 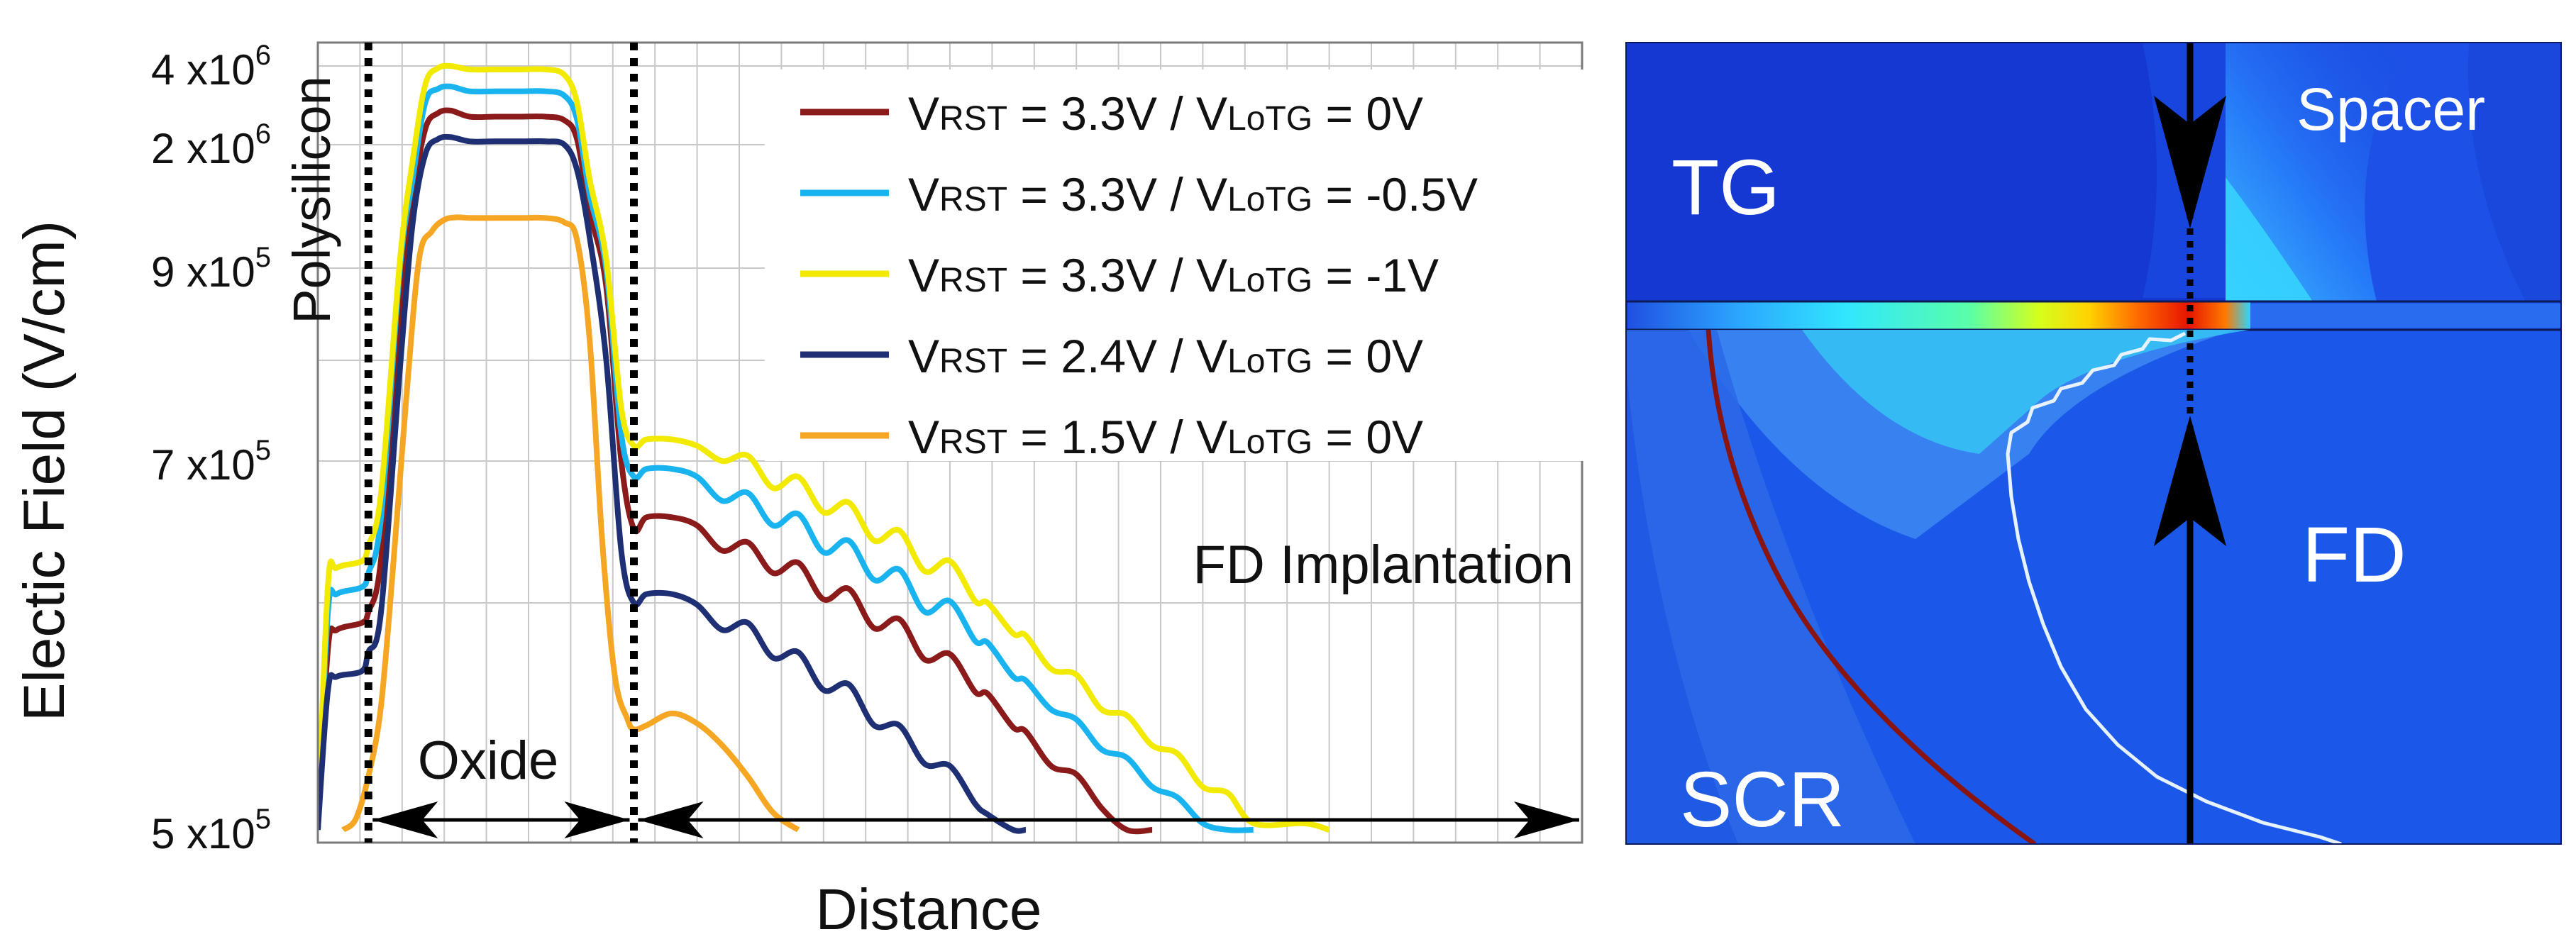 What do you see at coordinates (488, 761) in the screenshot?
I see `oxide-label: Oxide` at bounding box center [488, 761].